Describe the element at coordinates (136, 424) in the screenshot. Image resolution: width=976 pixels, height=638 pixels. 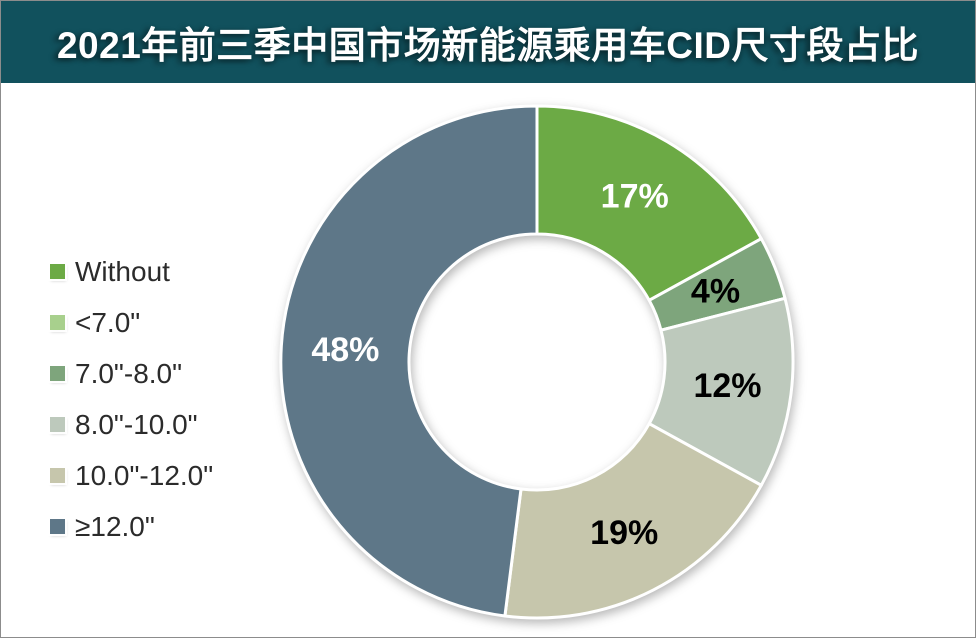
I see `legend-label: 8.0"-10.0"` at that location.